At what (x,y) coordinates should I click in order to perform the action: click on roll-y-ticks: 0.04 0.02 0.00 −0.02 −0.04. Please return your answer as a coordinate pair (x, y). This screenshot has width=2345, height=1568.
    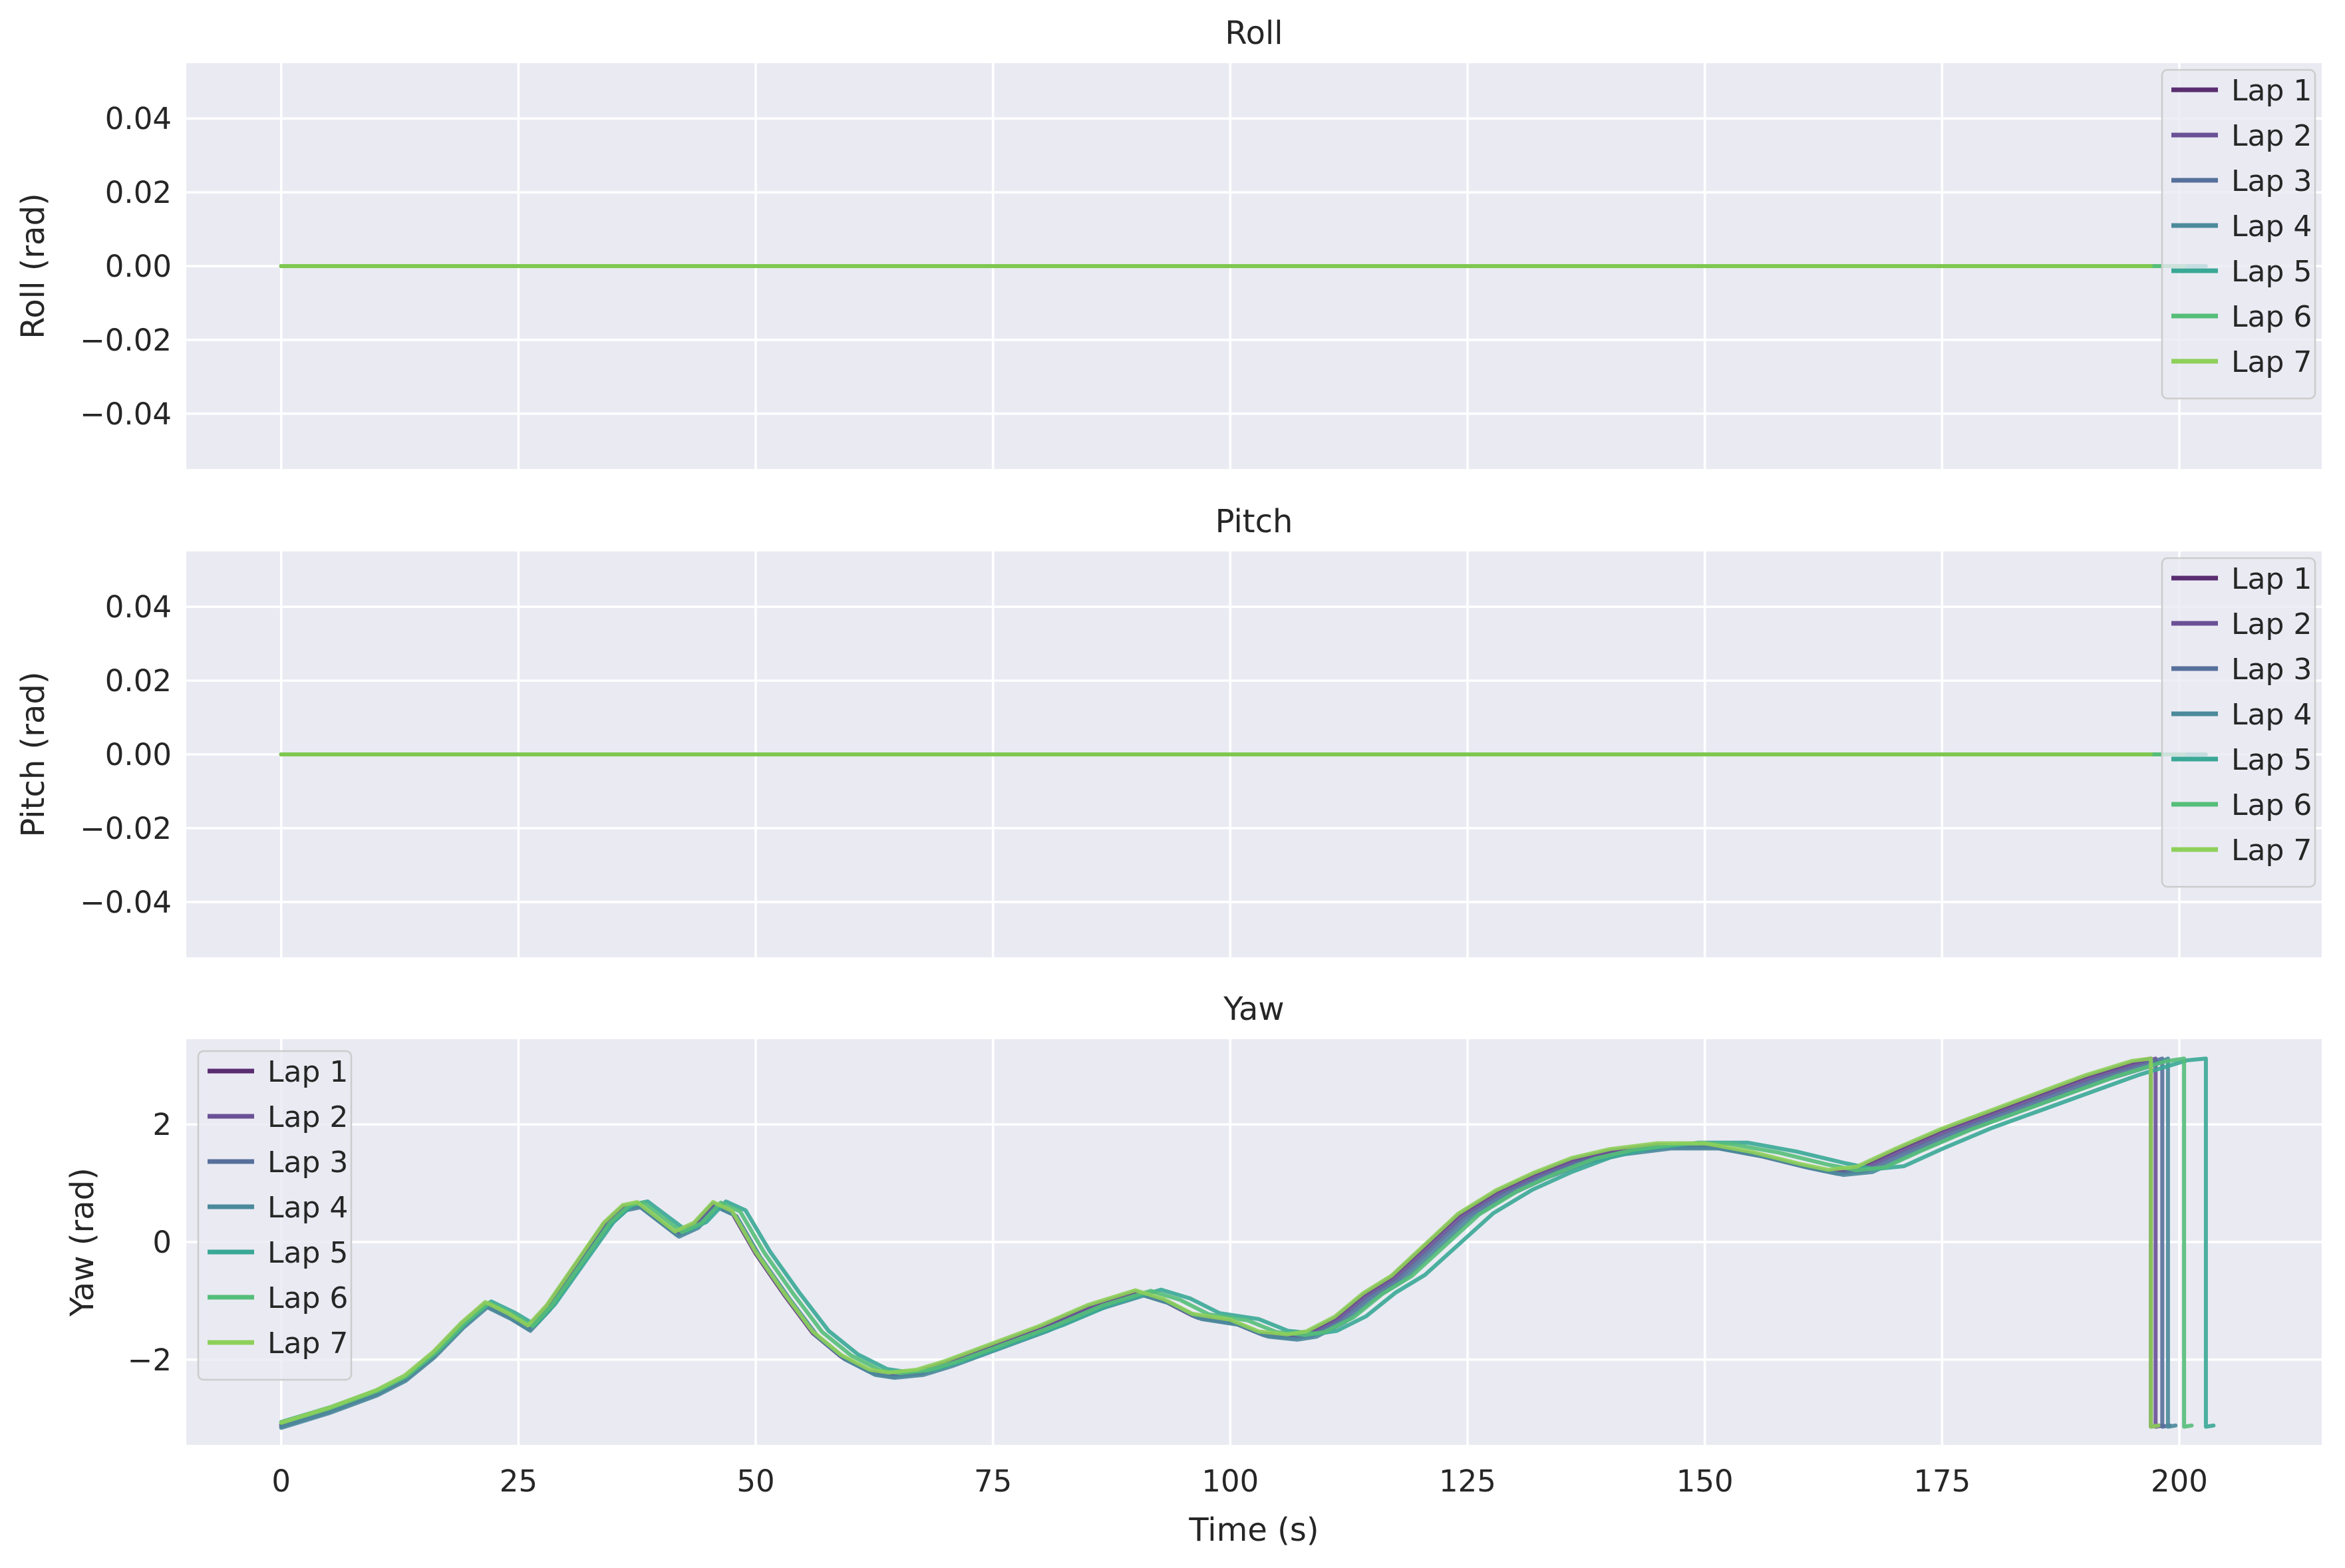
    Looking at the image, I should click on (126, 266).